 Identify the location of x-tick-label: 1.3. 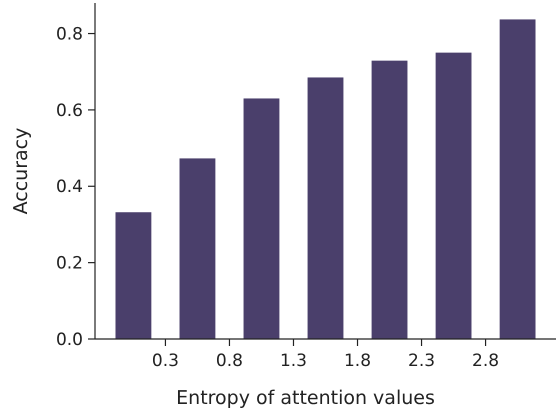
(294, 361).